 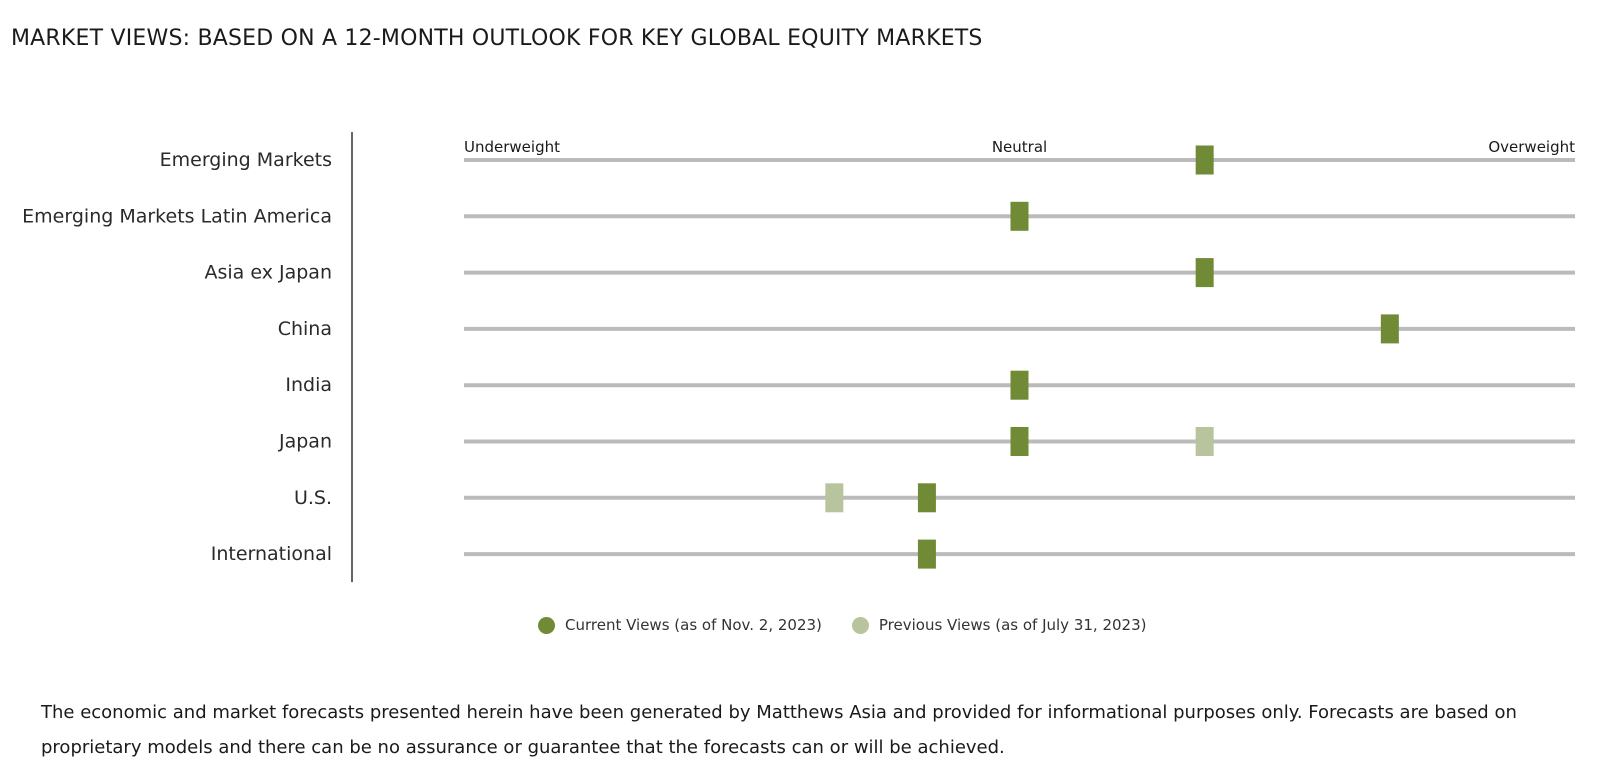 What do you see at coordinates (1019, 147) in the screenshot?
I see `scale-label-neutral: Neutral` at bounding box center [1019, 147].